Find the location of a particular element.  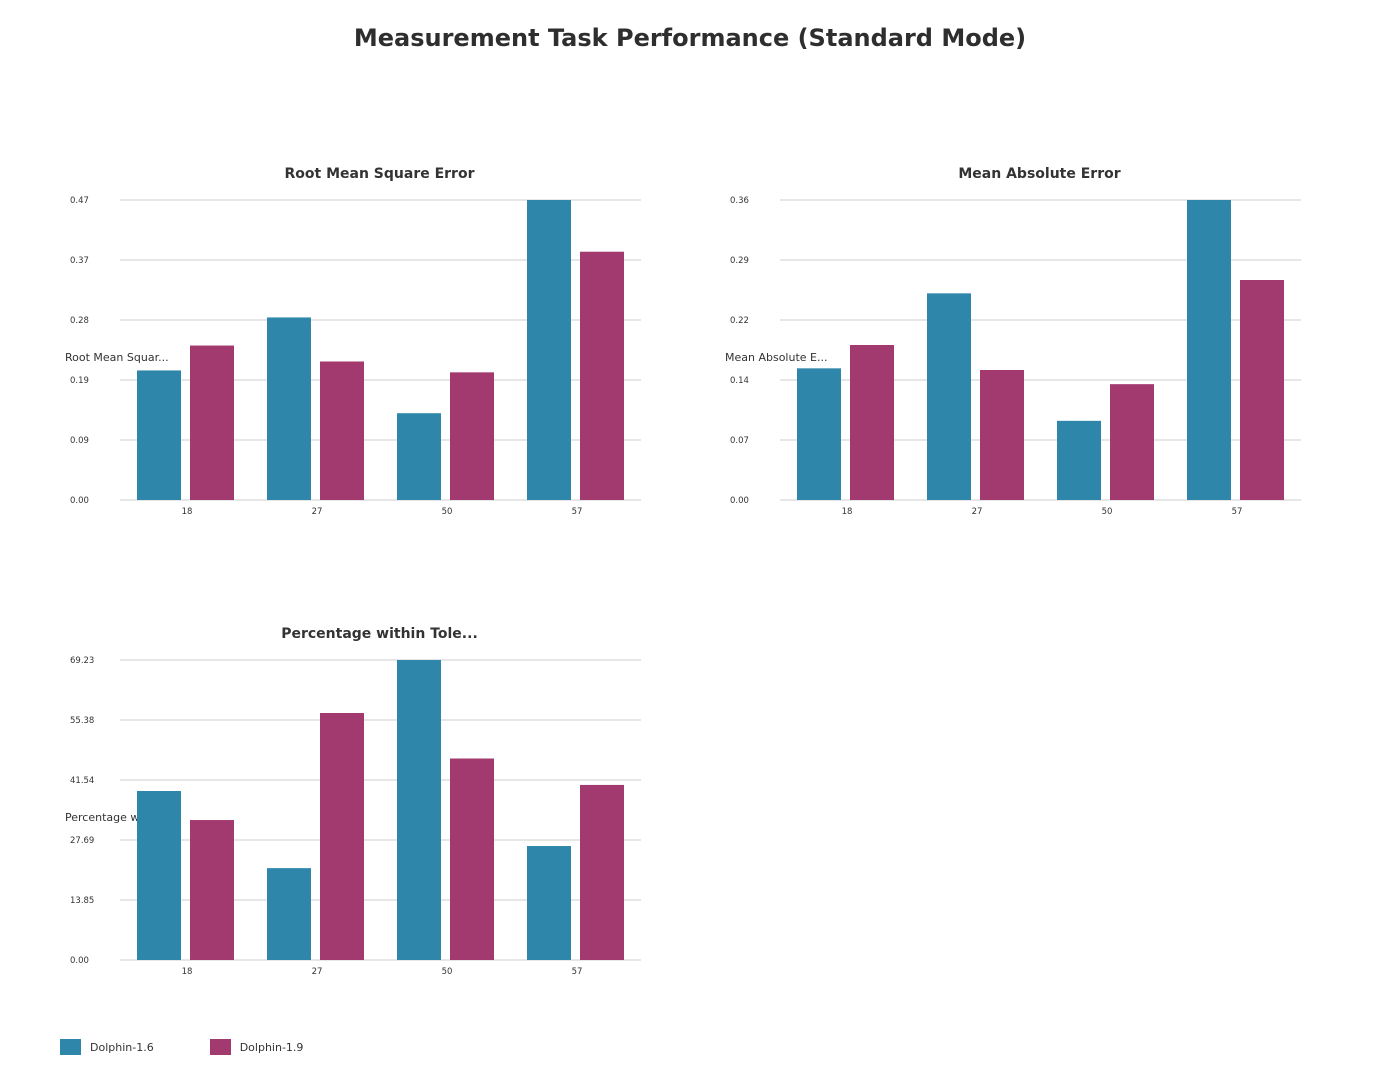

y-tick-label: 0.36 is located at coordinates (739, 201).